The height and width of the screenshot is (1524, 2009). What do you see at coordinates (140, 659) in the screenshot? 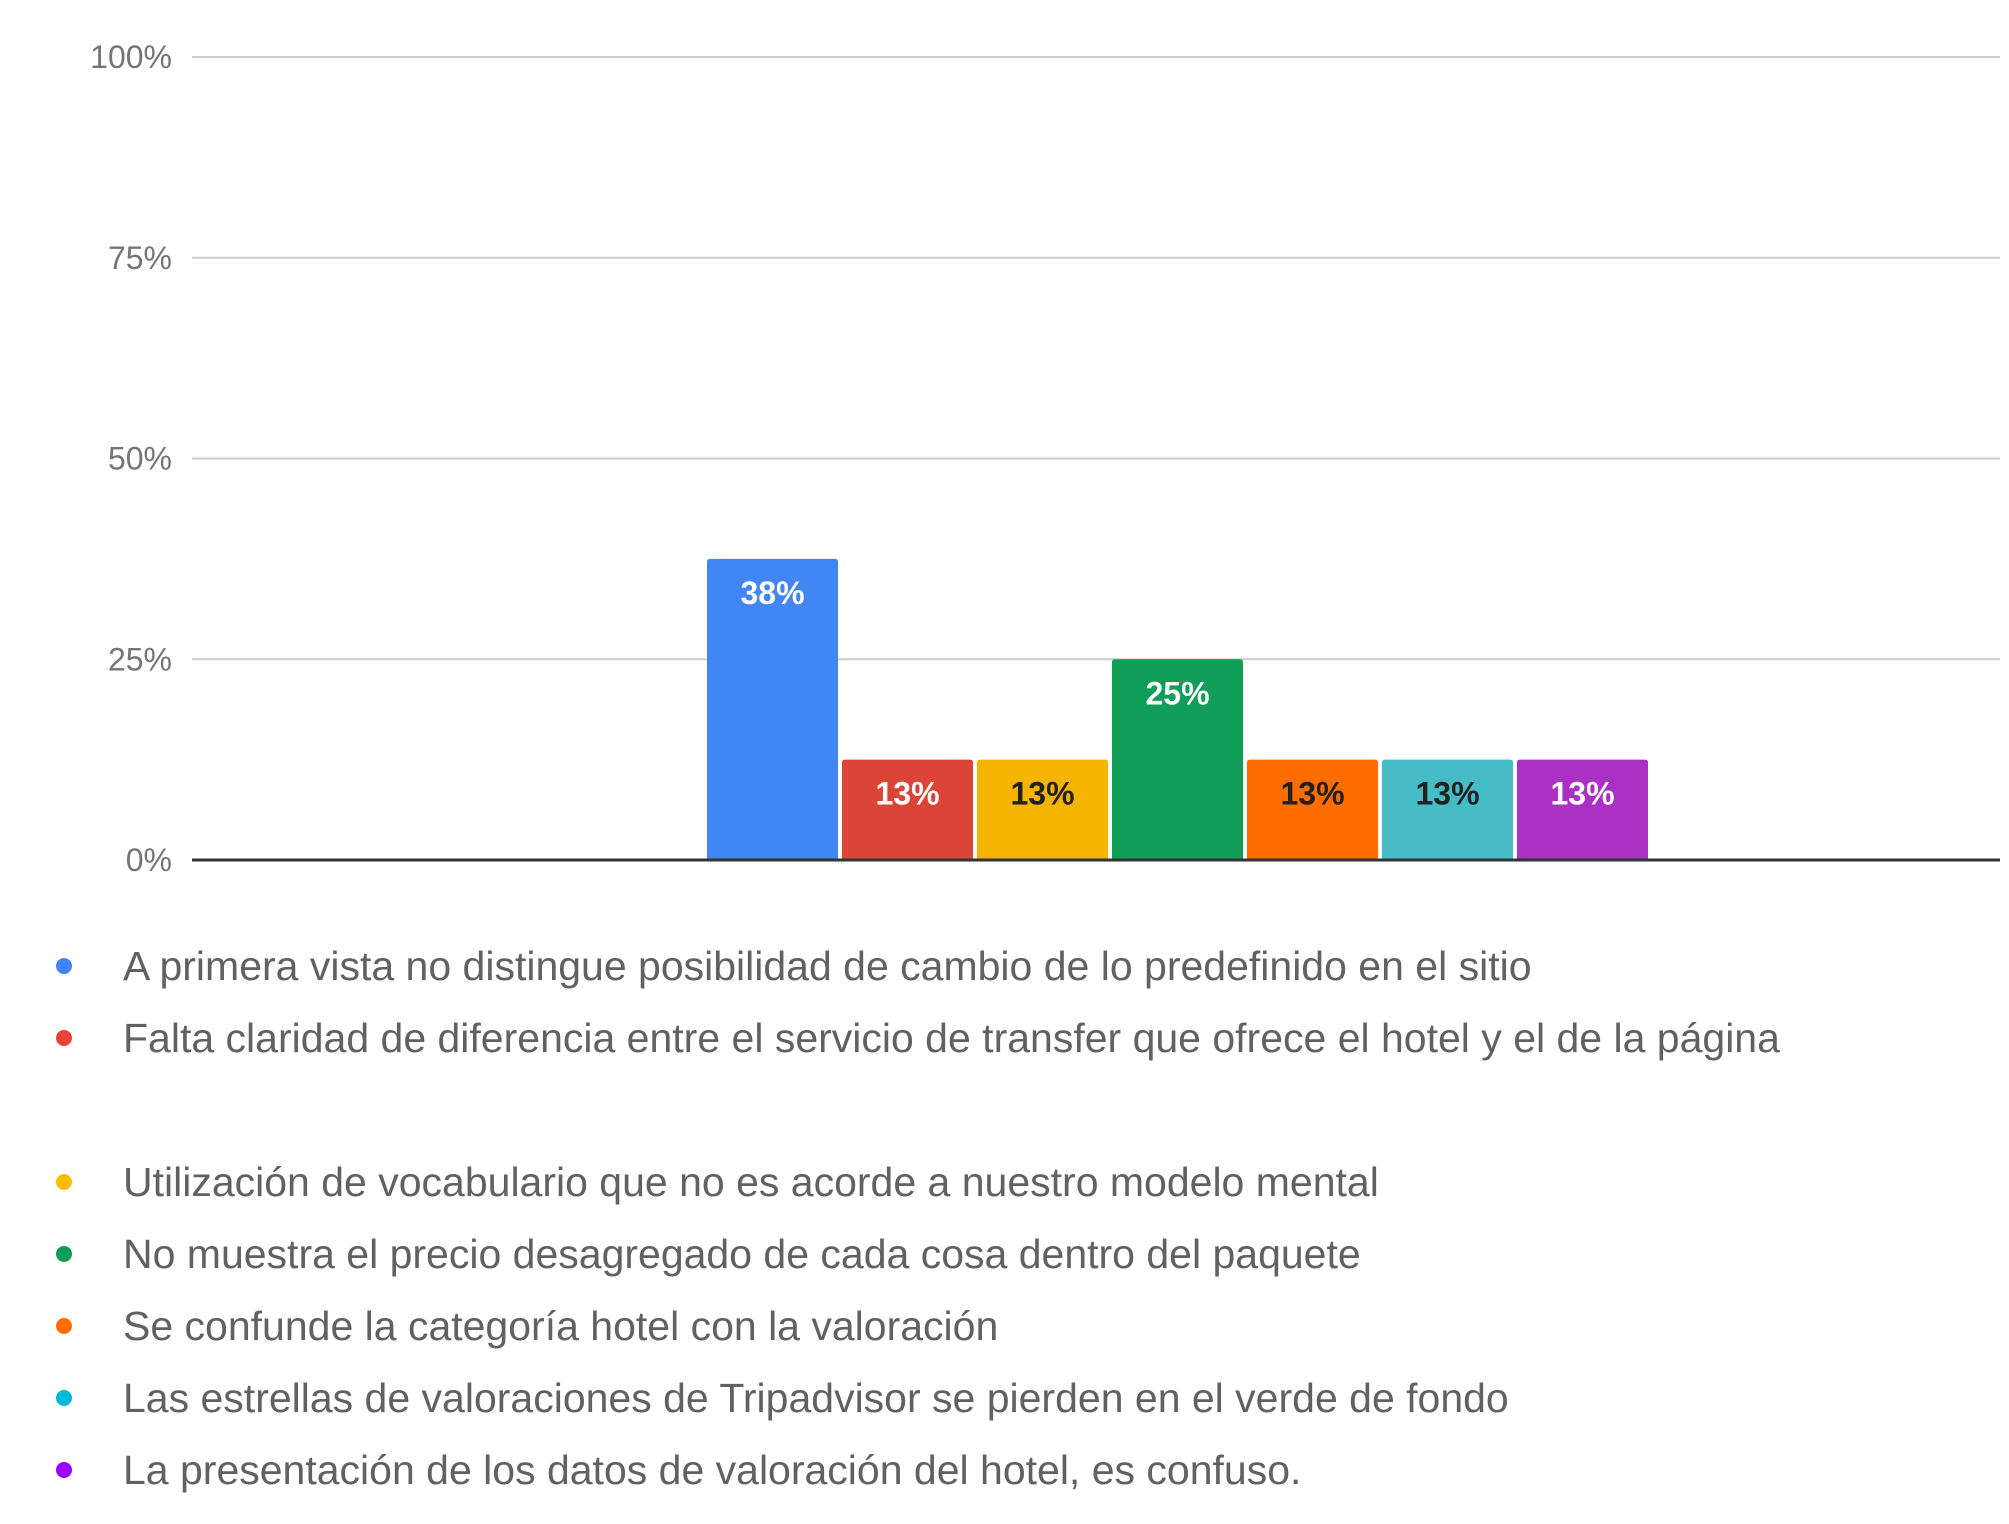
I see `y-tick-label: 25%` at bounding box center [140, 659].